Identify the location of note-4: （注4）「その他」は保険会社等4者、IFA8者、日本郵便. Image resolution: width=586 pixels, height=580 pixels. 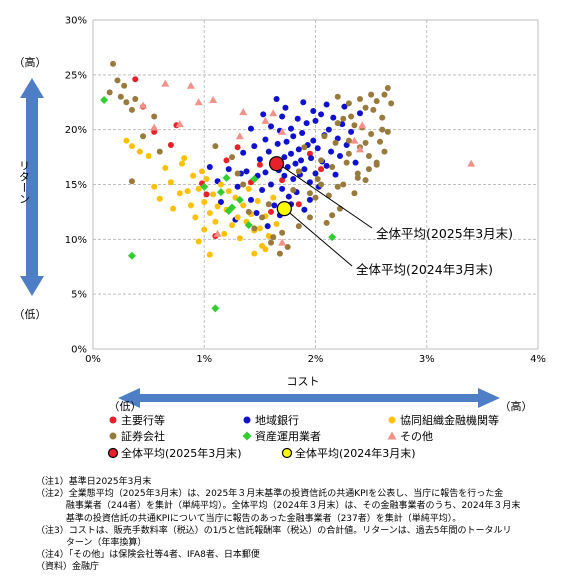
(148, 555).